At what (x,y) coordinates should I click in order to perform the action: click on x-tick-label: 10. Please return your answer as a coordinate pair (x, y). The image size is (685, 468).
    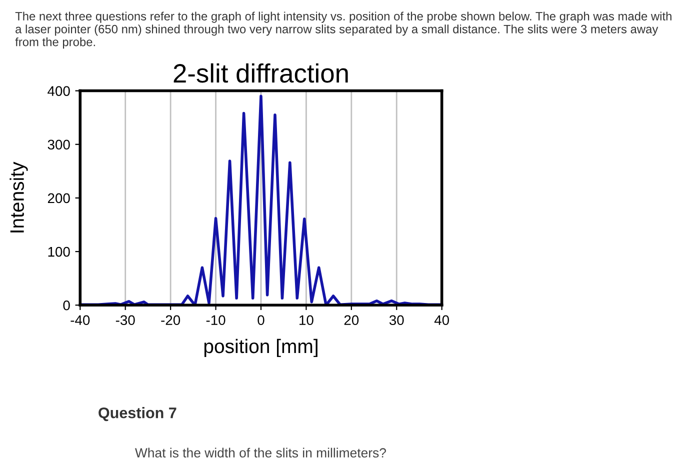
    Looking at the image, I should click on (307, 320).